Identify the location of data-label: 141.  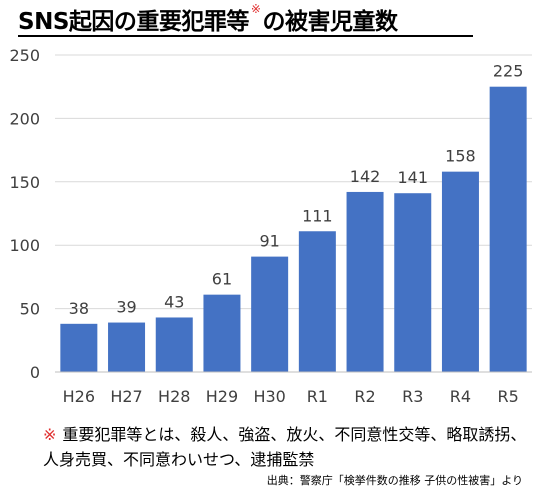
(412, 177).